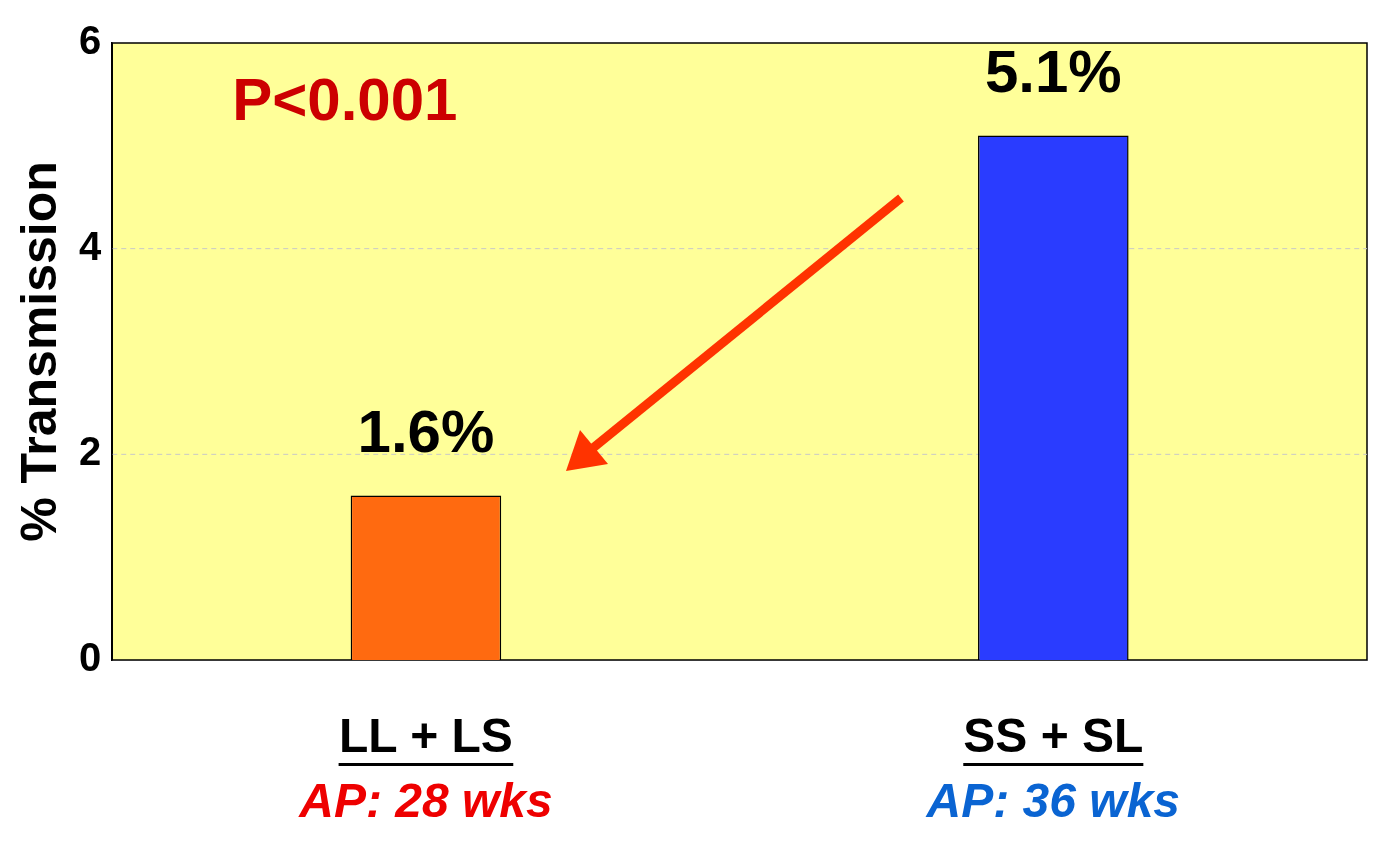 This screenshot has height=848, width=1395. What do you see at coordinates (426, 736) in the screenshot?
I see `x-tick-label: LL + LS` at bounding box center [426, 736].